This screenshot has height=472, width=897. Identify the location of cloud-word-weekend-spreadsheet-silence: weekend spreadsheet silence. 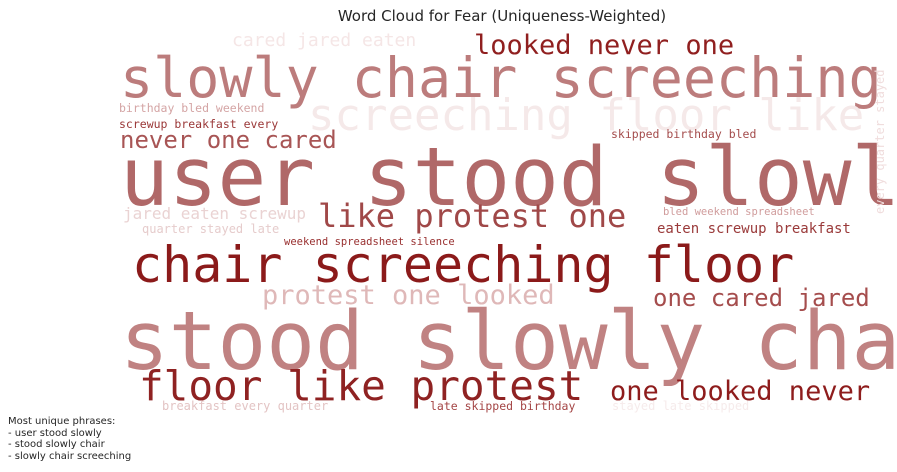
(369, 242).